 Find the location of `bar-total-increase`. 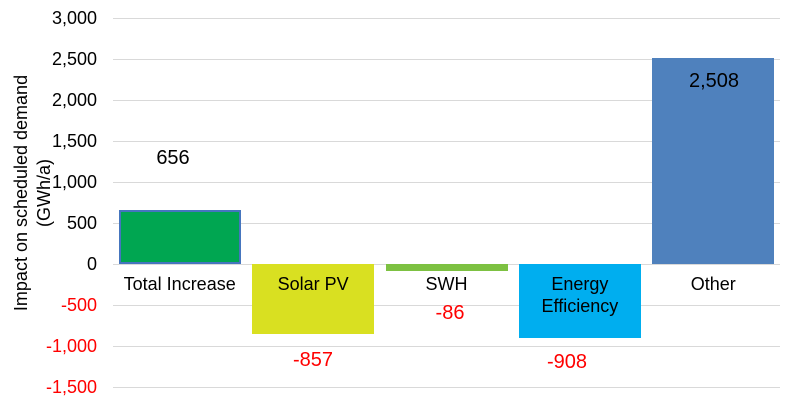

bar-total-increase is located at coordinates (179, 237).